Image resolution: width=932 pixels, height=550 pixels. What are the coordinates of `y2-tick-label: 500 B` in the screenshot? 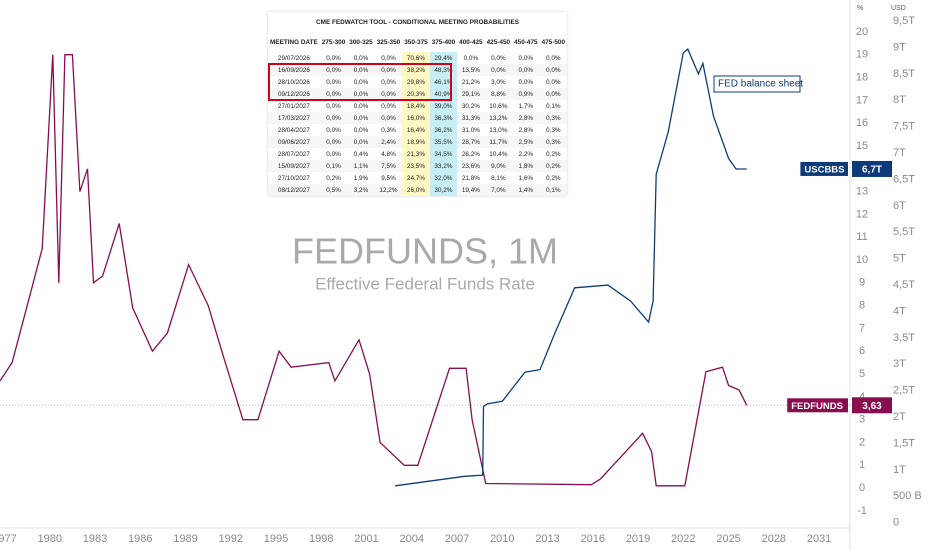 It's located at (907, 496).